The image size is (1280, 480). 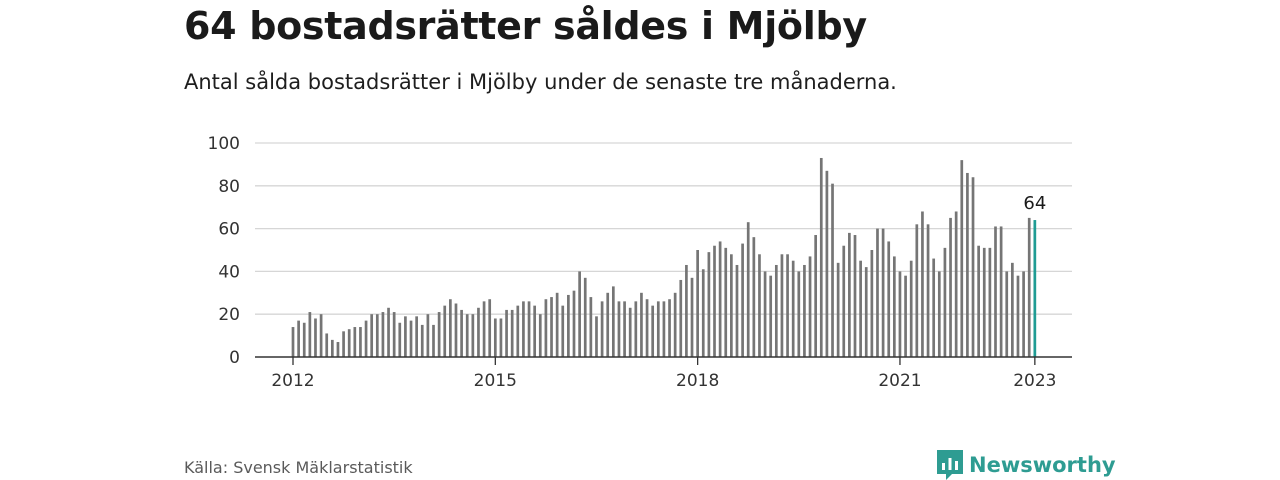 What do you see at coordinates (525, 26) in the screenshot?
I see `chart-title: 64 bostadsrätter såldes i Mjölby` at bounding box center [525, 26].